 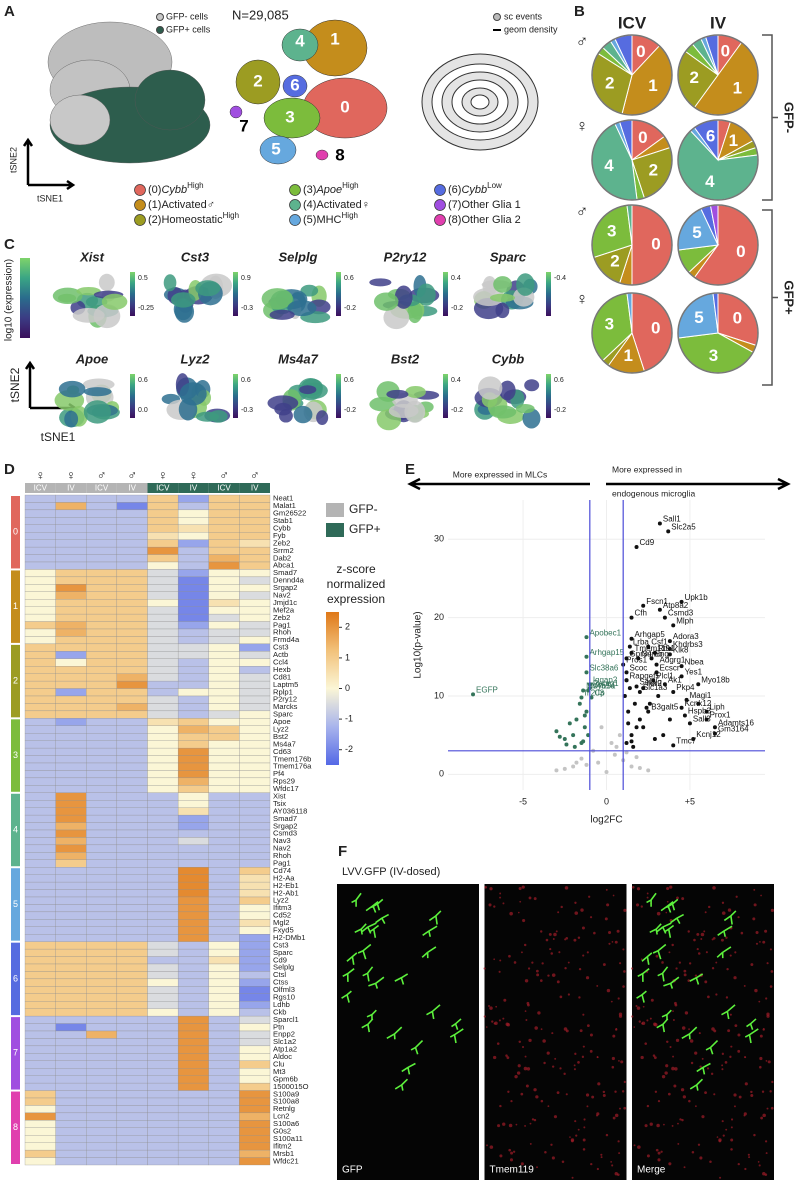 I want to click on cluster-bar, so click(x=15, y=755).